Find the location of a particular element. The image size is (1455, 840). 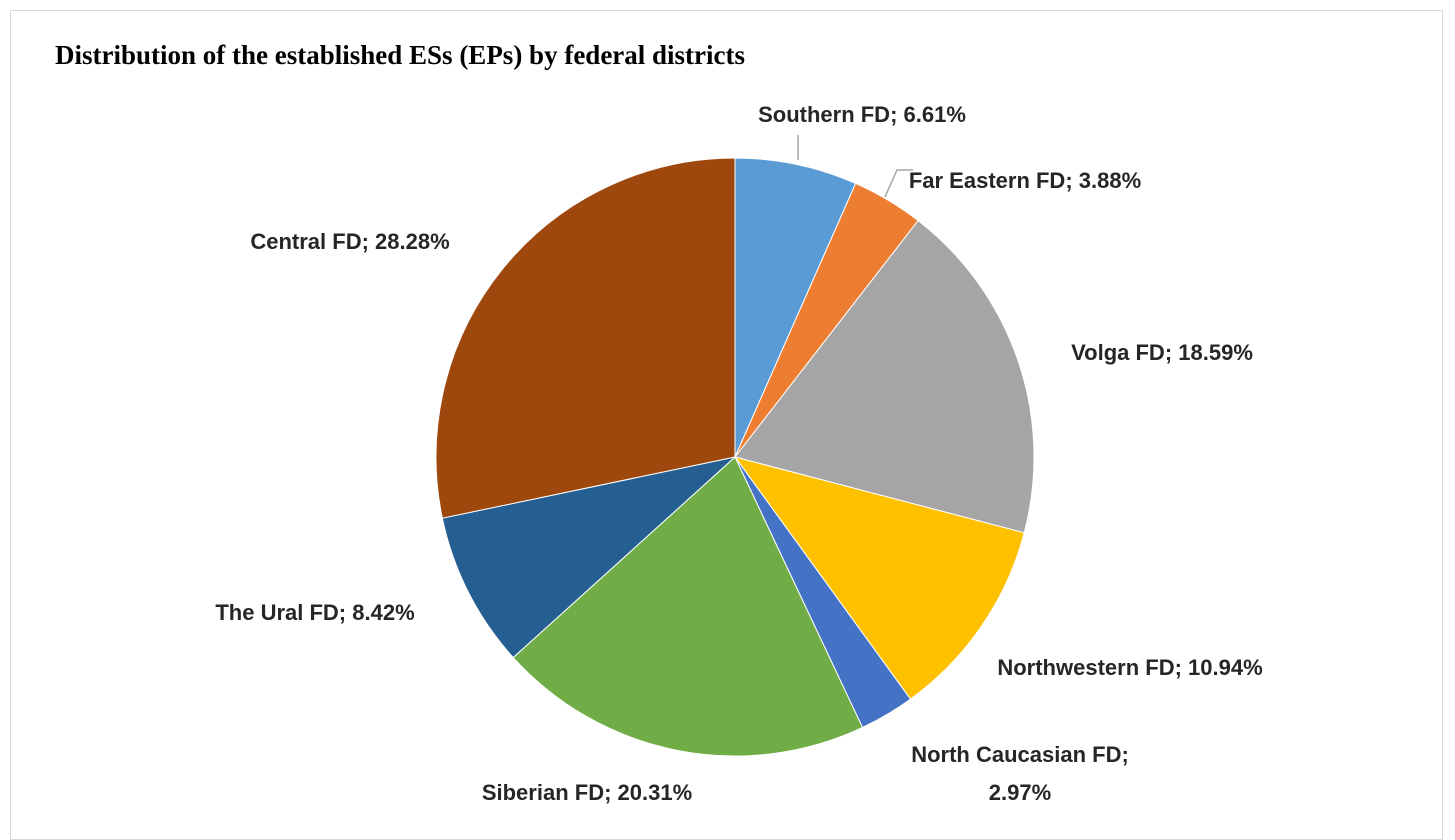

data-label: The Ural FD; 8.42% is located at coordinates (314, 613).